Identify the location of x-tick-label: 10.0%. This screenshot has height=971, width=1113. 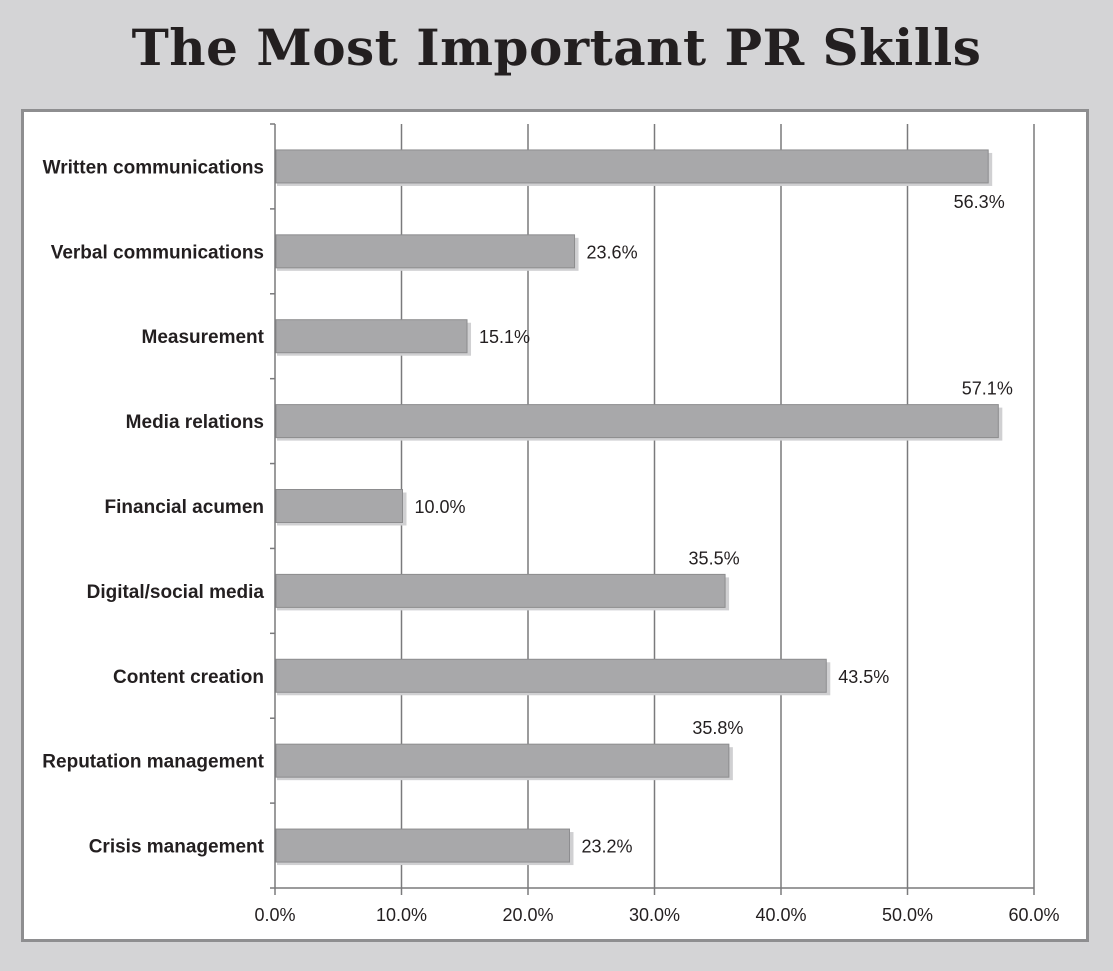
(401, 915).